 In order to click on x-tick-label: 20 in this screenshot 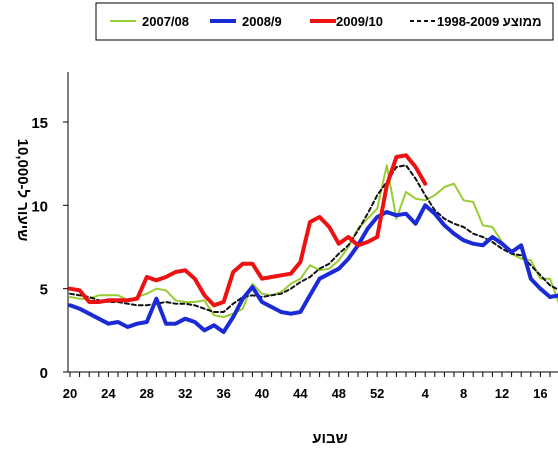, I will do `click(70, 393)`.